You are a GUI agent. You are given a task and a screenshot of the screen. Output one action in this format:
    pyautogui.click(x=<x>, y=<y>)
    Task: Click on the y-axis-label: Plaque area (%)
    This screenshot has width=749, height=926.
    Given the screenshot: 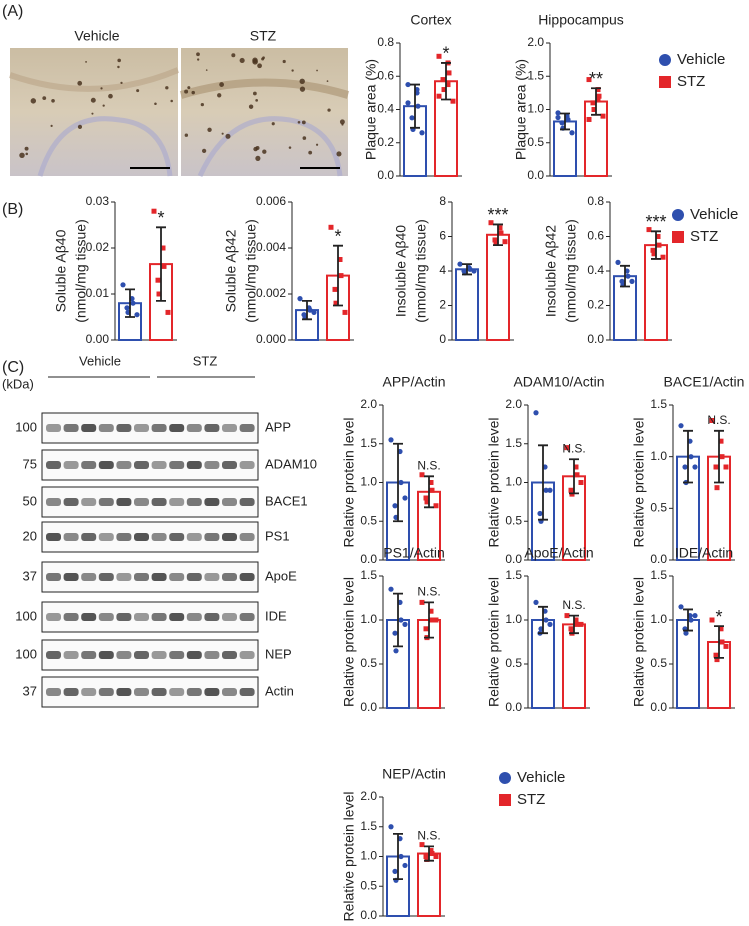 What is the action you would take?
    pyautogui.click(x=521, y=109)
    